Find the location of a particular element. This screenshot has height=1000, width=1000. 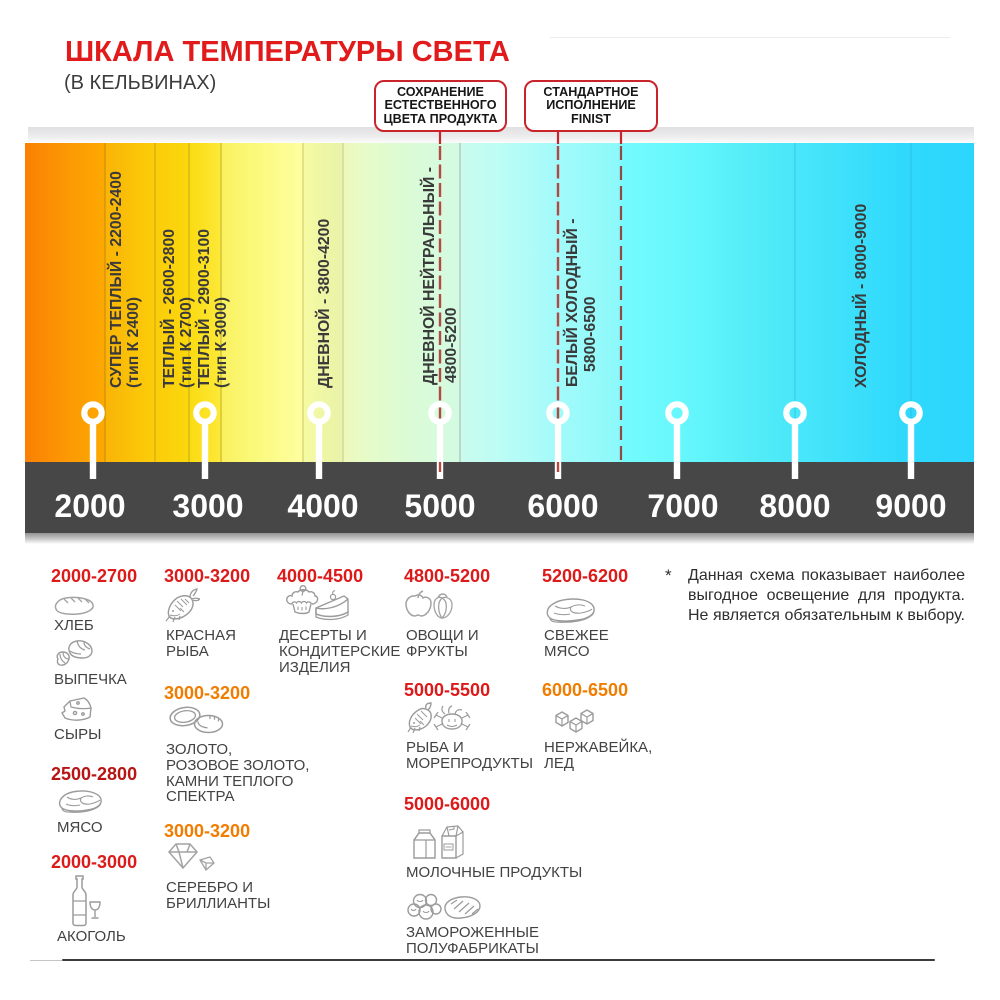

svg-text: 6000 is located at coordinates (562, 506).